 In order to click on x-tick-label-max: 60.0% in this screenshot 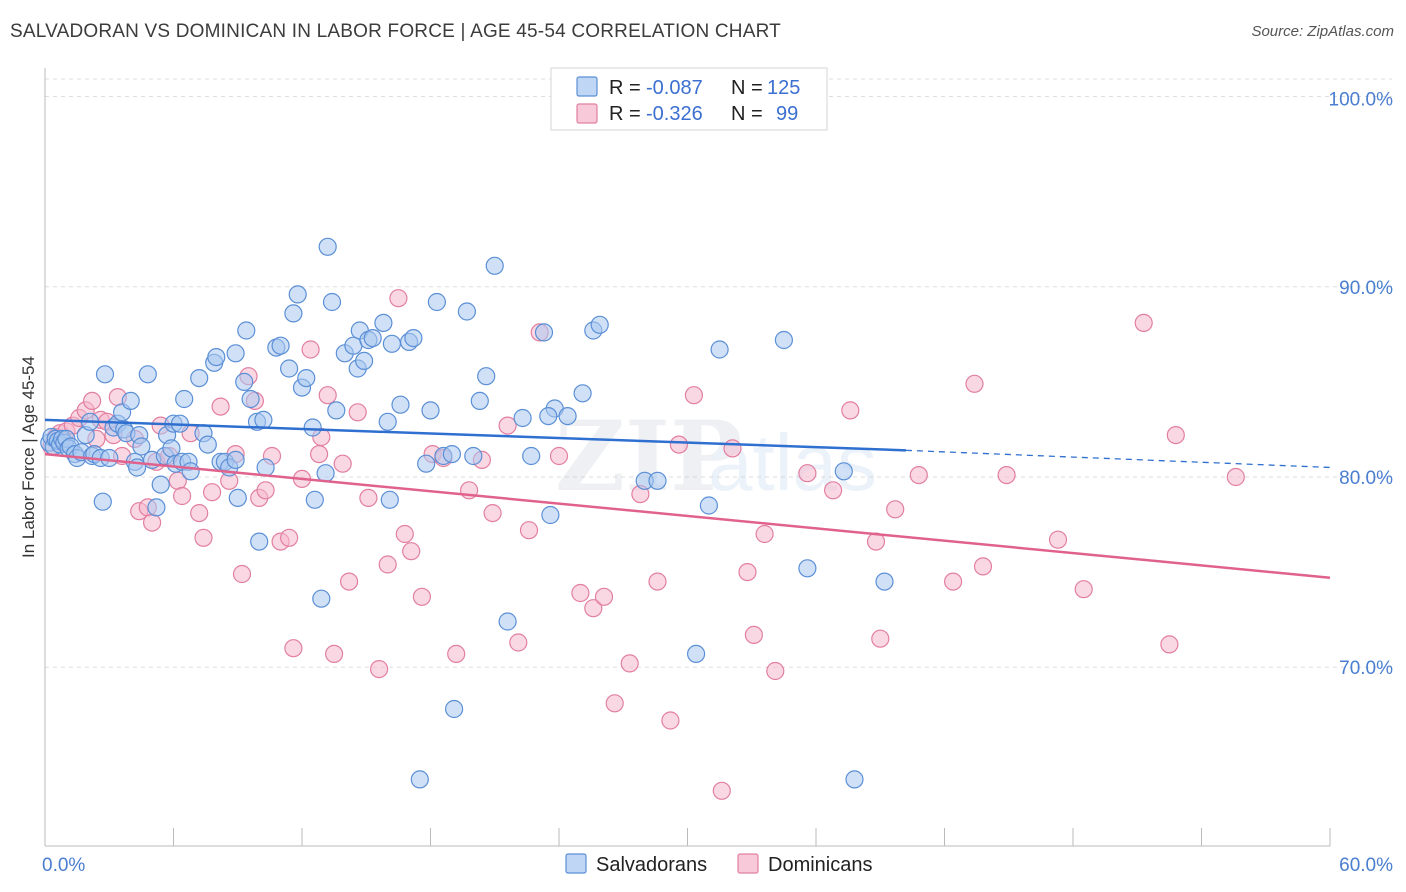, I will do `click(1366, 865)`.